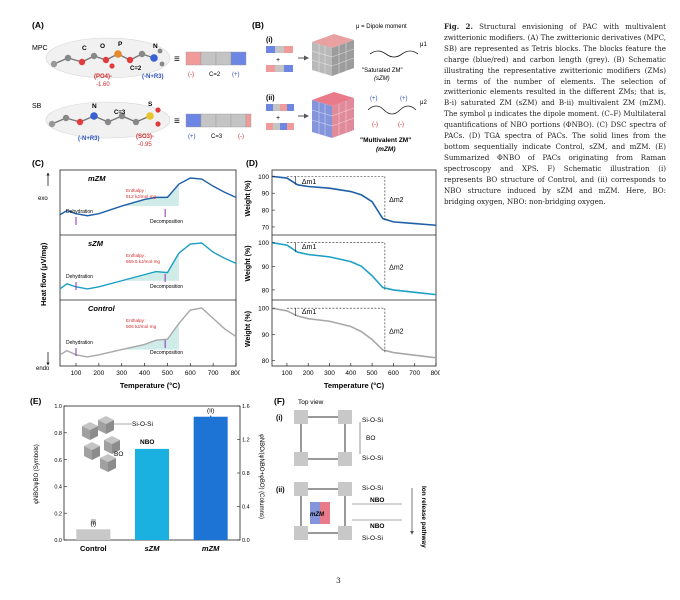 The width and height of the screenshot is (680, 600). I want to click on sb-plus: (+), so click(192, 137).